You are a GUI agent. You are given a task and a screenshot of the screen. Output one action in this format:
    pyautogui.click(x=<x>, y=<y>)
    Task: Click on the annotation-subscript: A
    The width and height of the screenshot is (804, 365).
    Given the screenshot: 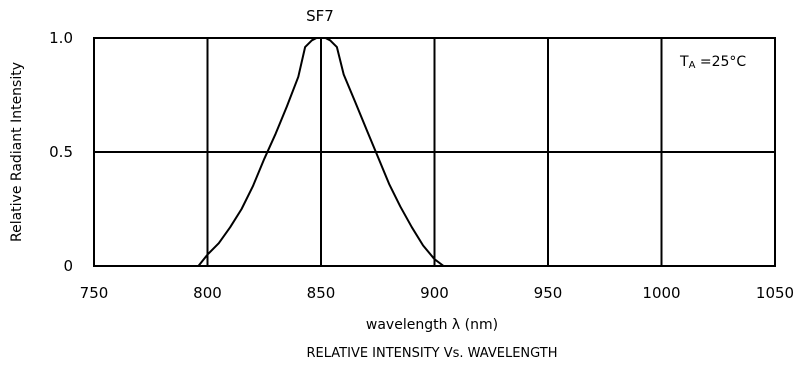 What is the action you would take?
    pyautogui.click(x=692, y=65)
    